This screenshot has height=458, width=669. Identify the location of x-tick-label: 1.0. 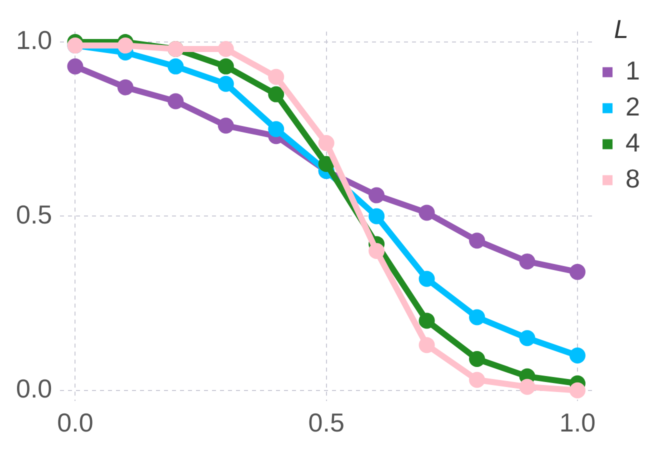
(577, 423).